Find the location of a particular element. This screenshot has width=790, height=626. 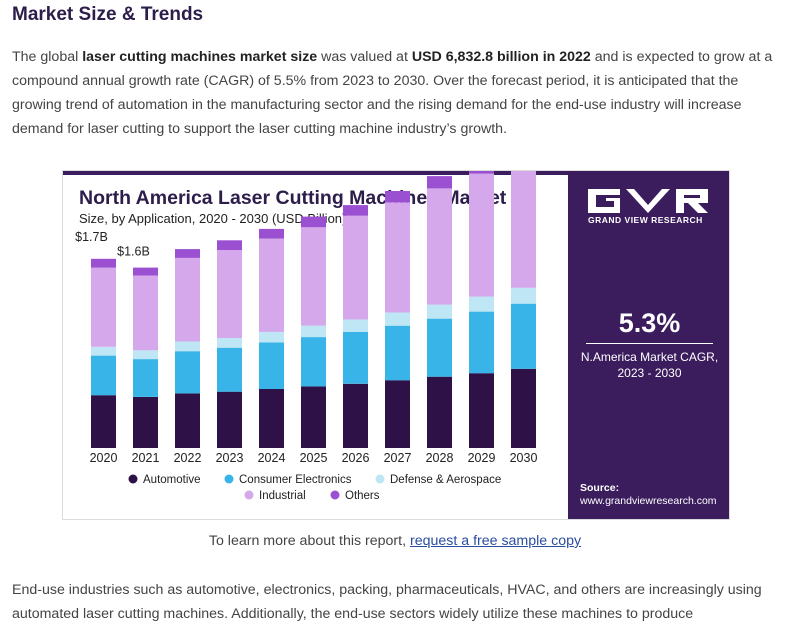

bar-2029-defense-aerospace is located at coordinates (481, 304).